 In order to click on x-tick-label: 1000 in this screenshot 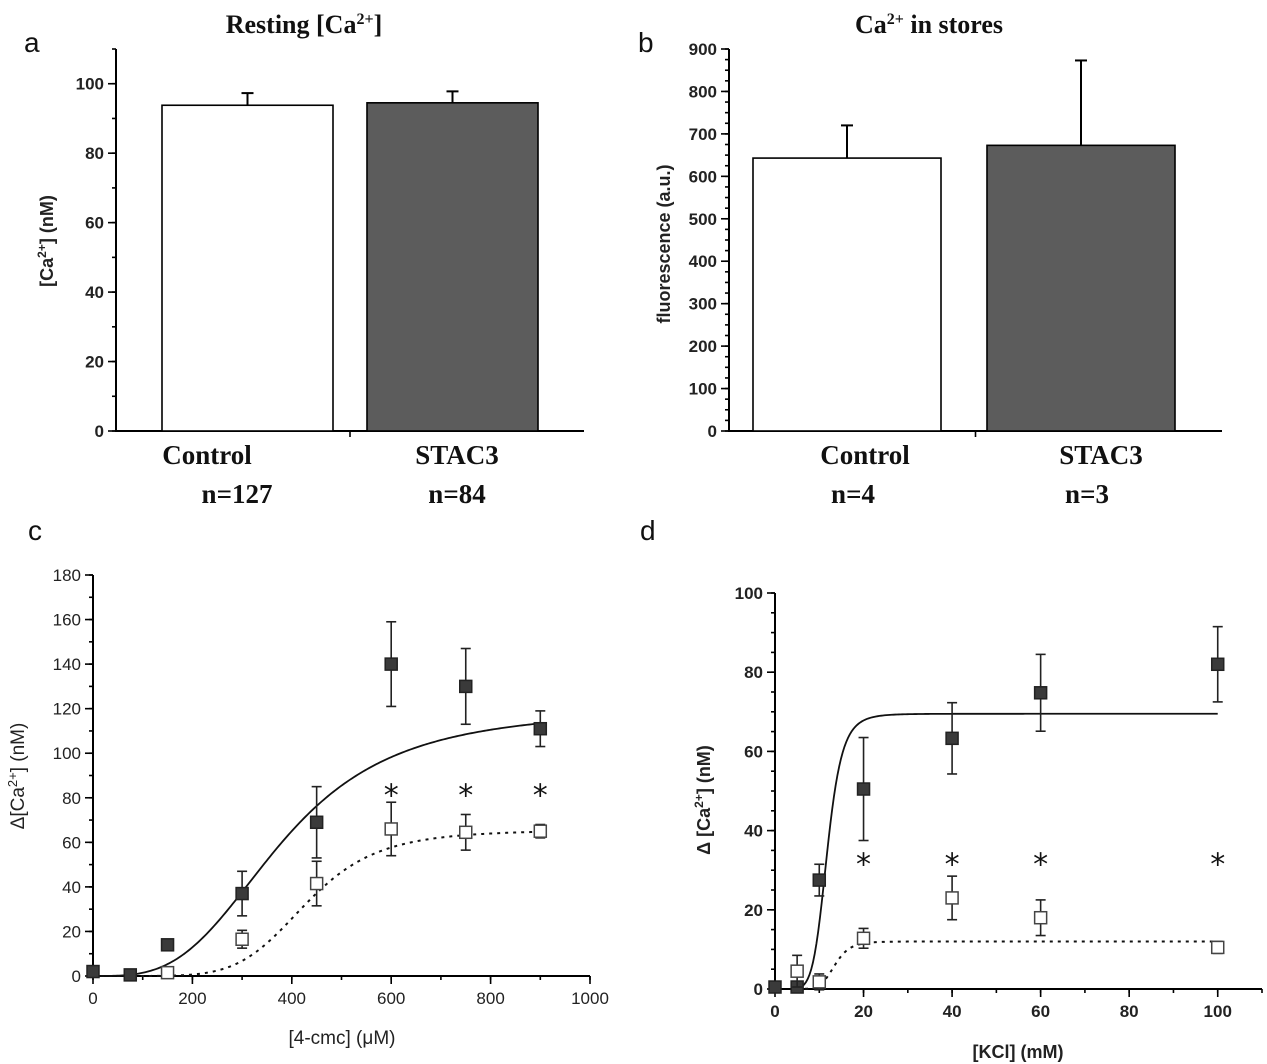, I will do `click(590, 998)`.